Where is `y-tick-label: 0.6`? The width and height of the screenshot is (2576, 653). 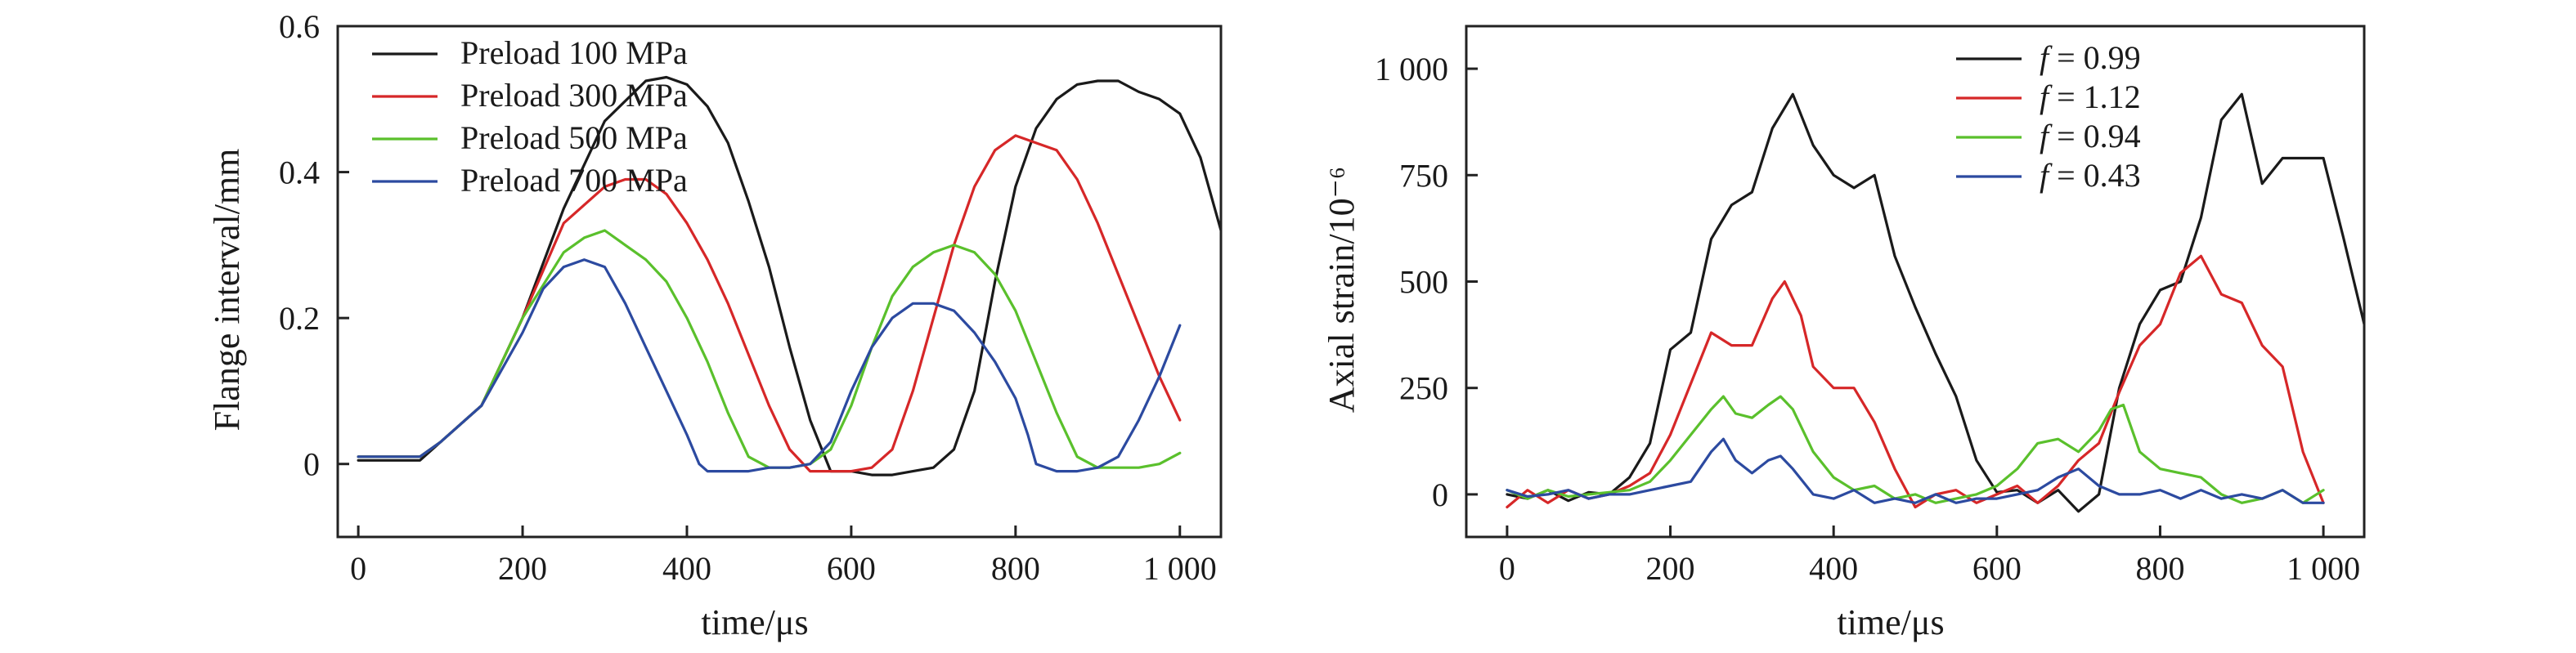
y-tick-label: 0.6 is located at coordinates (299, 26).